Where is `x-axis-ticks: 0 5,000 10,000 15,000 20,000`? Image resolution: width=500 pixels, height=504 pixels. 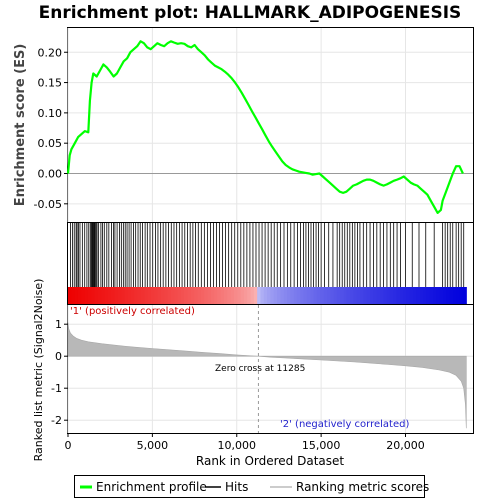
x-axis-ticks: 0 5,000 10,000 15,000 20,000 is located at coordinates (245, 442).